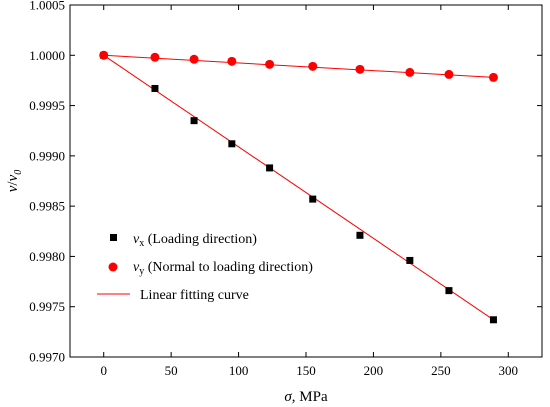  I want to click on x-tick-label: 300, so click(509, 370).